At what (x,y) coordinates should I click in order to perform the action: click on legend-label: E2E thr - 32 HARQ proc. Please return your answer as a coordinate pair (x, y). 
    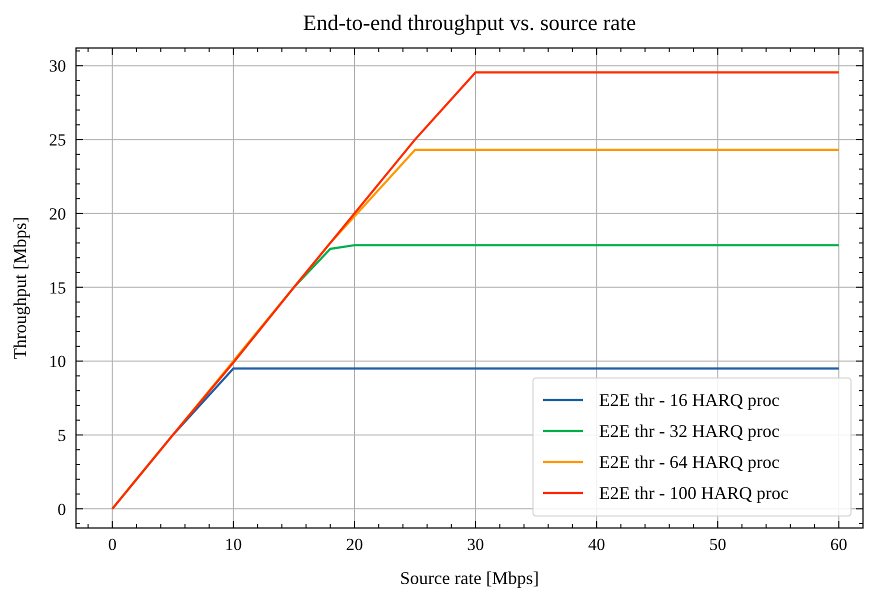
    Looking at the image, I should click on (689, 431).